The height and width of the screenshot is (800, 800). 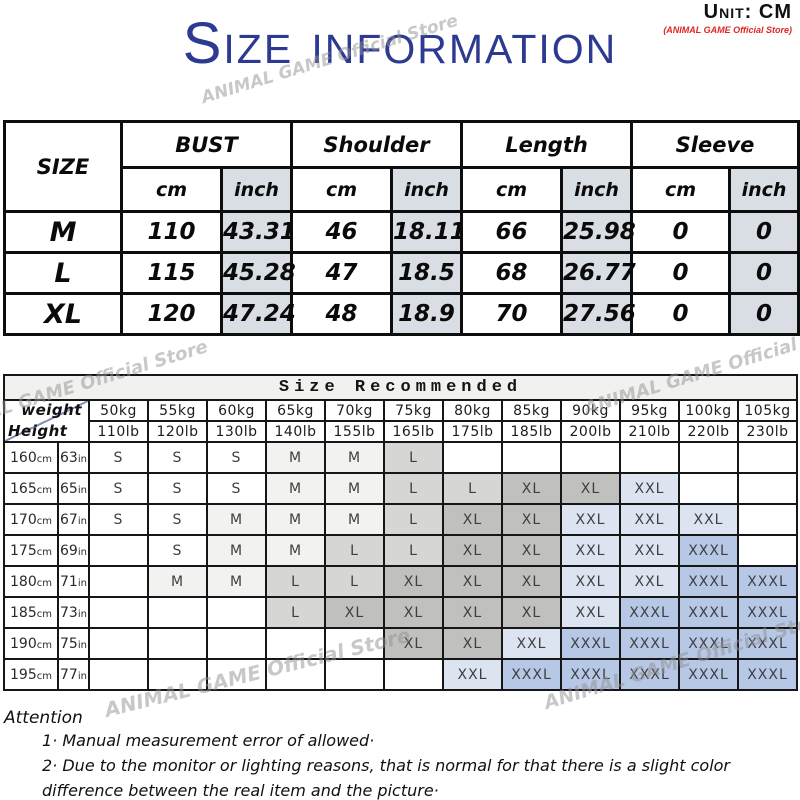 What do you see at coordinates (257, 273) in the screenshot?
I see `inch-value: 45.28` at bounding box center [257, 273].